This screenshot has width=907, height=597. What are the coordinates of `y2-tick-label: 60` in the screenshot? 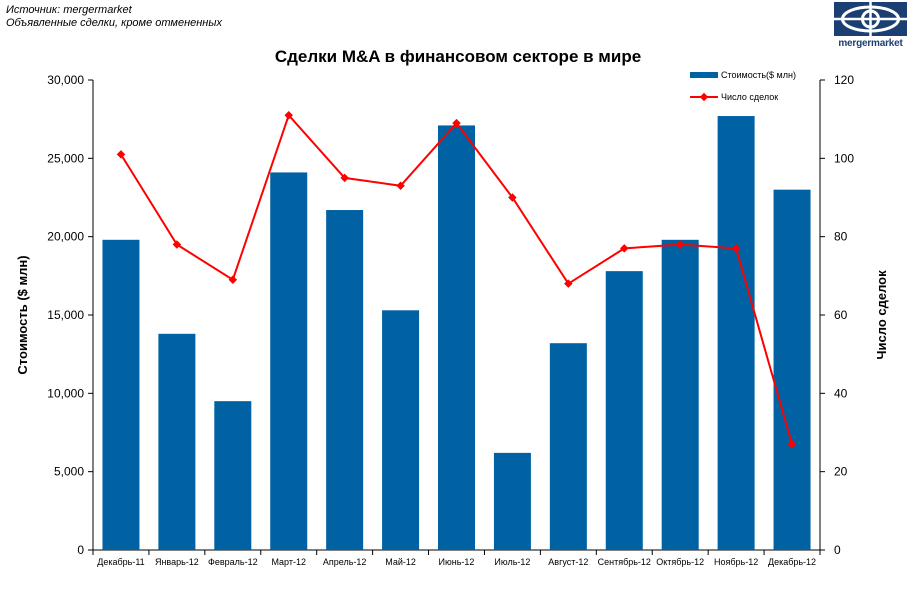 It's located at (841, 315).